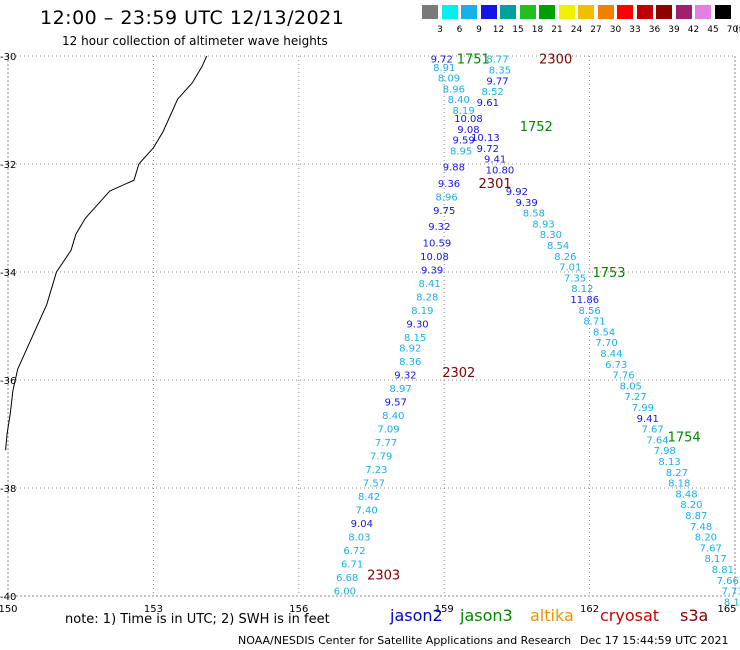  What do you see at coordinates (498, 30) in the screenshot?
I see `scale-label: 12` at bounding box center [498, 30].